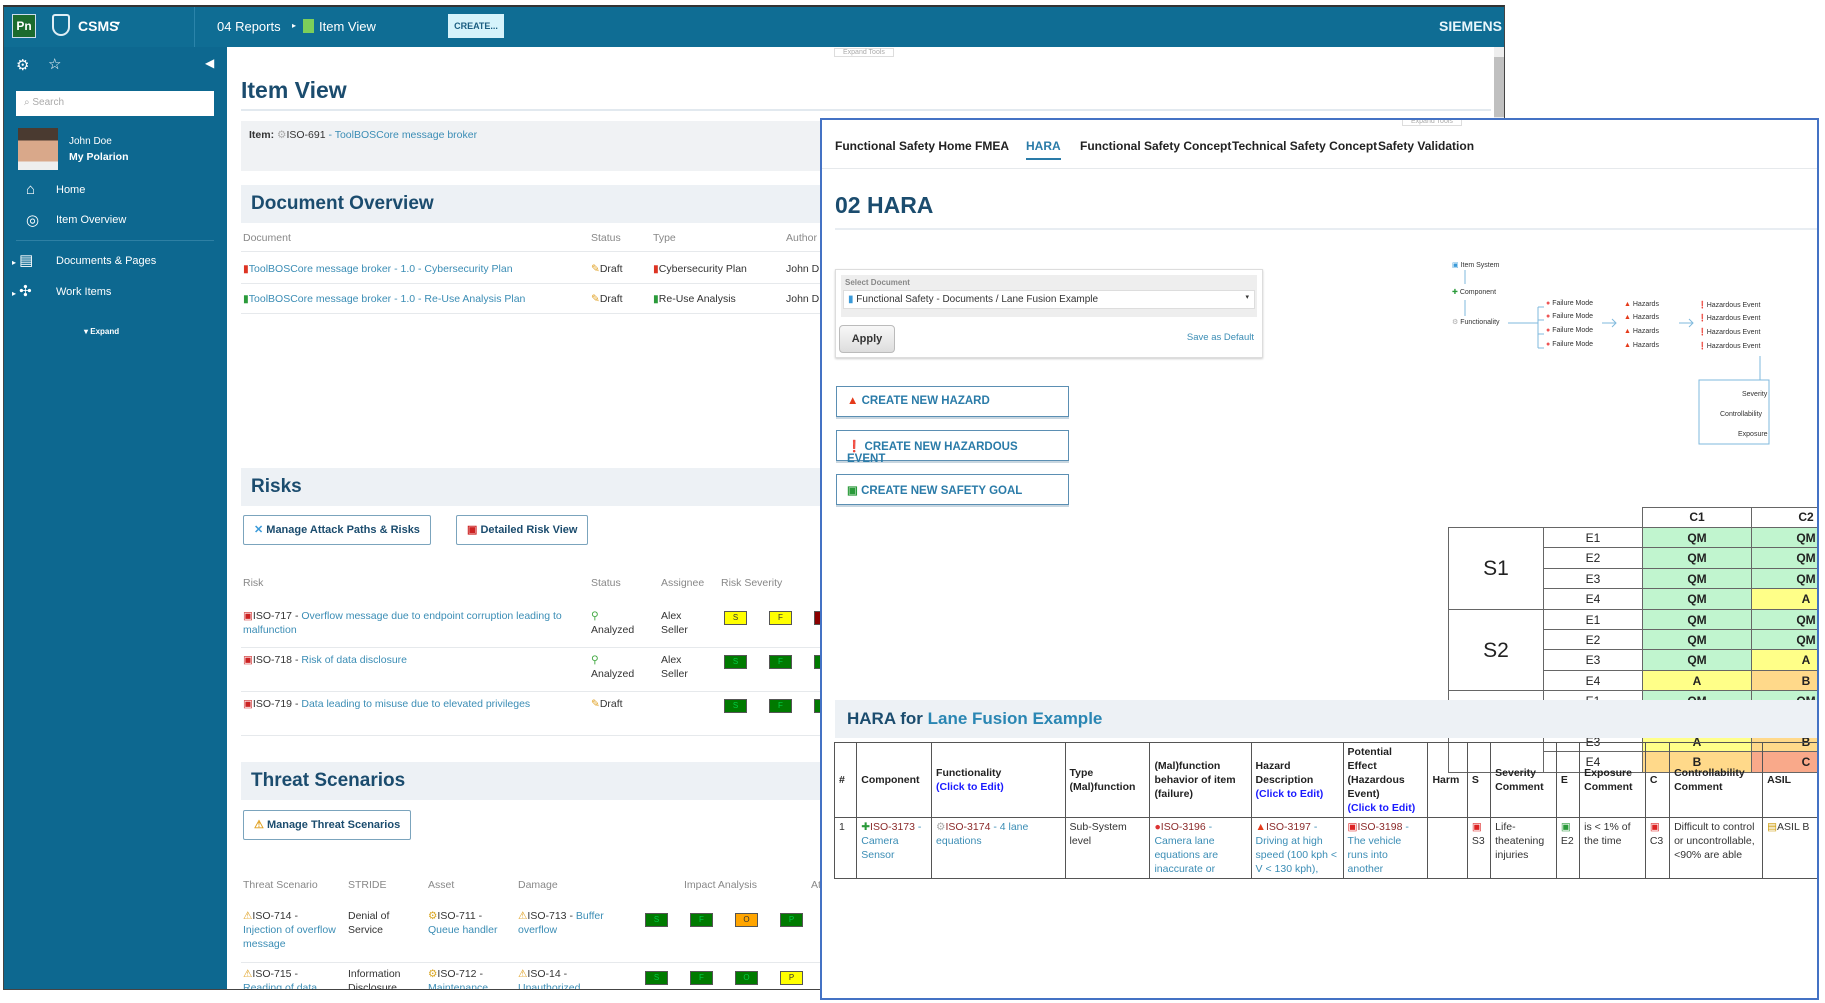 This screenshot has width=1825, height=1003. What do you see at coordinates (561, 923) in the screenshot?
I see `damage-link: Buffer overflow` at bounding box center [561, 923].